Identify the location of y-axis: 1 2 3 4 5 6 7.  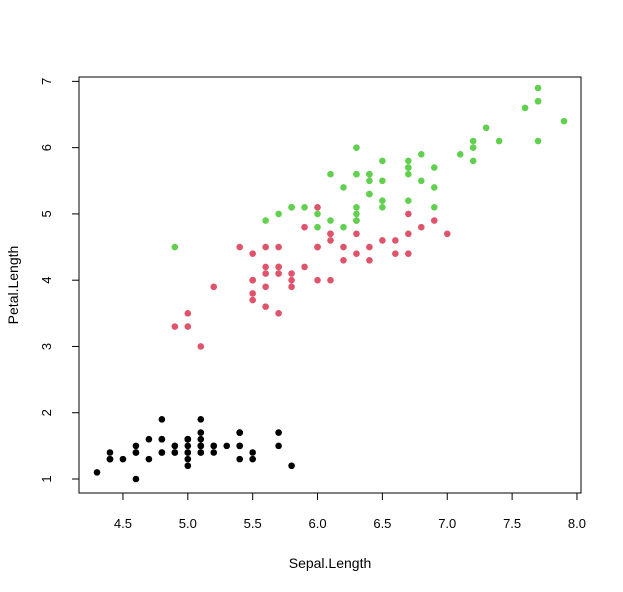
(59, 280).